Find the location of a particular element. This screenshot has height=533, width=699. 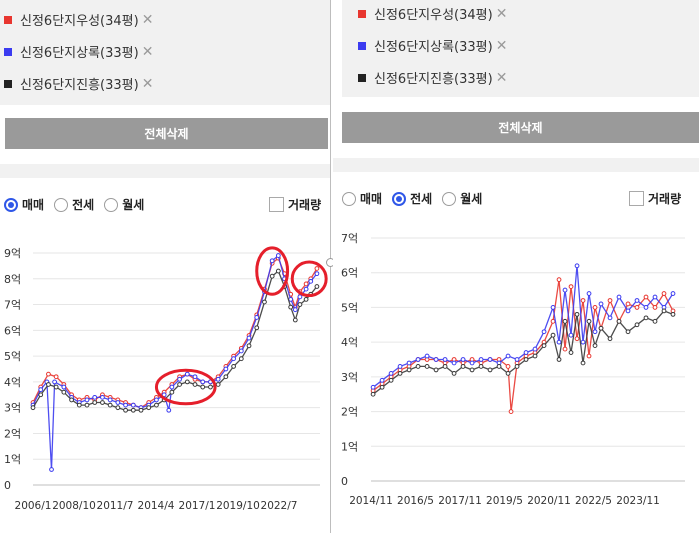

series-line is located at coordinates (523, 326).